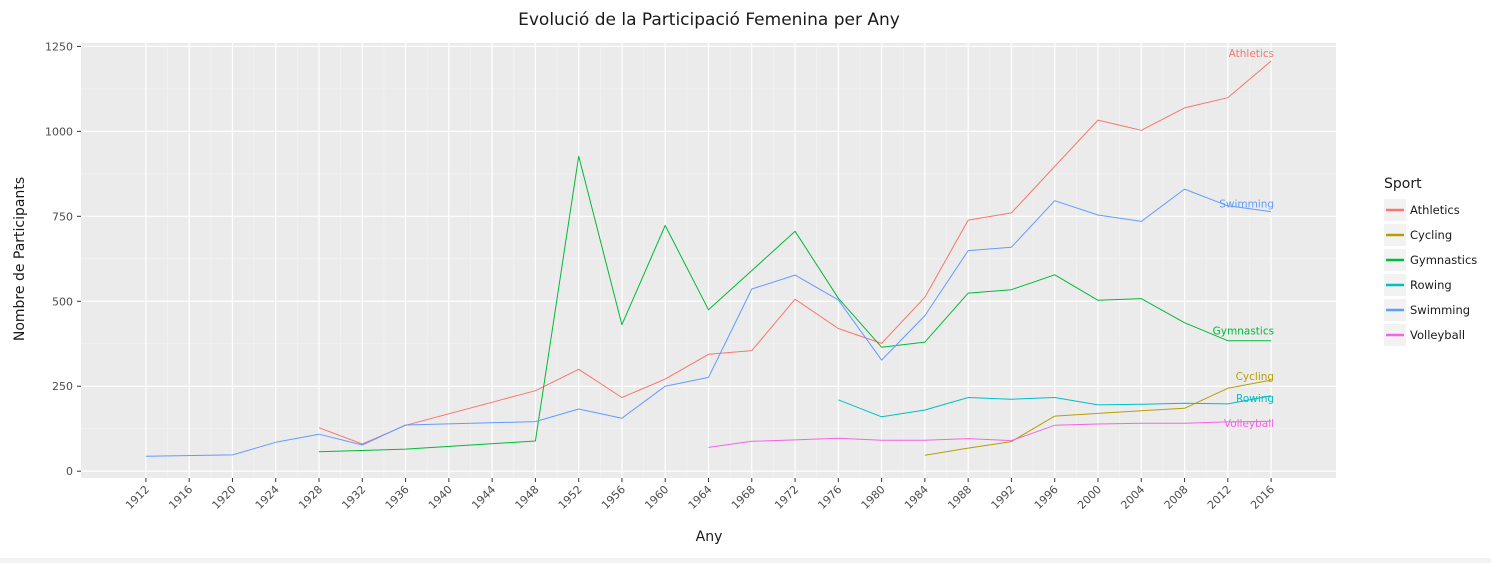 The height and width of the screenshot is (563, 1491). I want to click on x-tick-label: 1976, so click(829, 497).